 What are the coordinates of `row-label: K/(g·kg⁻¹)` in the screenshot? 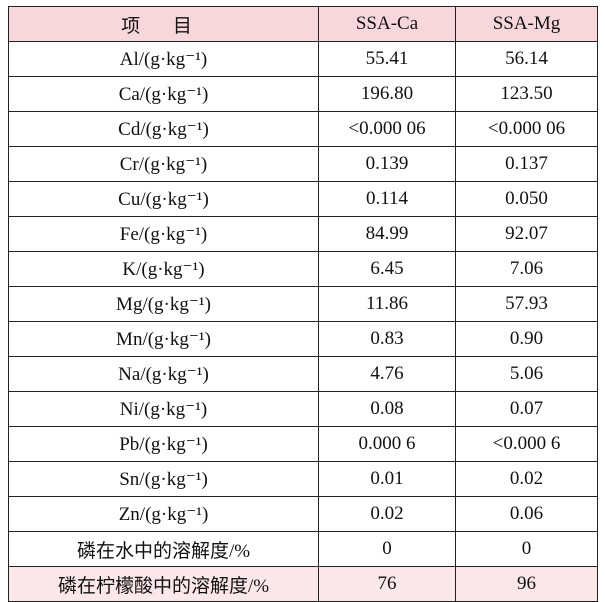 It's located at (163, 269).